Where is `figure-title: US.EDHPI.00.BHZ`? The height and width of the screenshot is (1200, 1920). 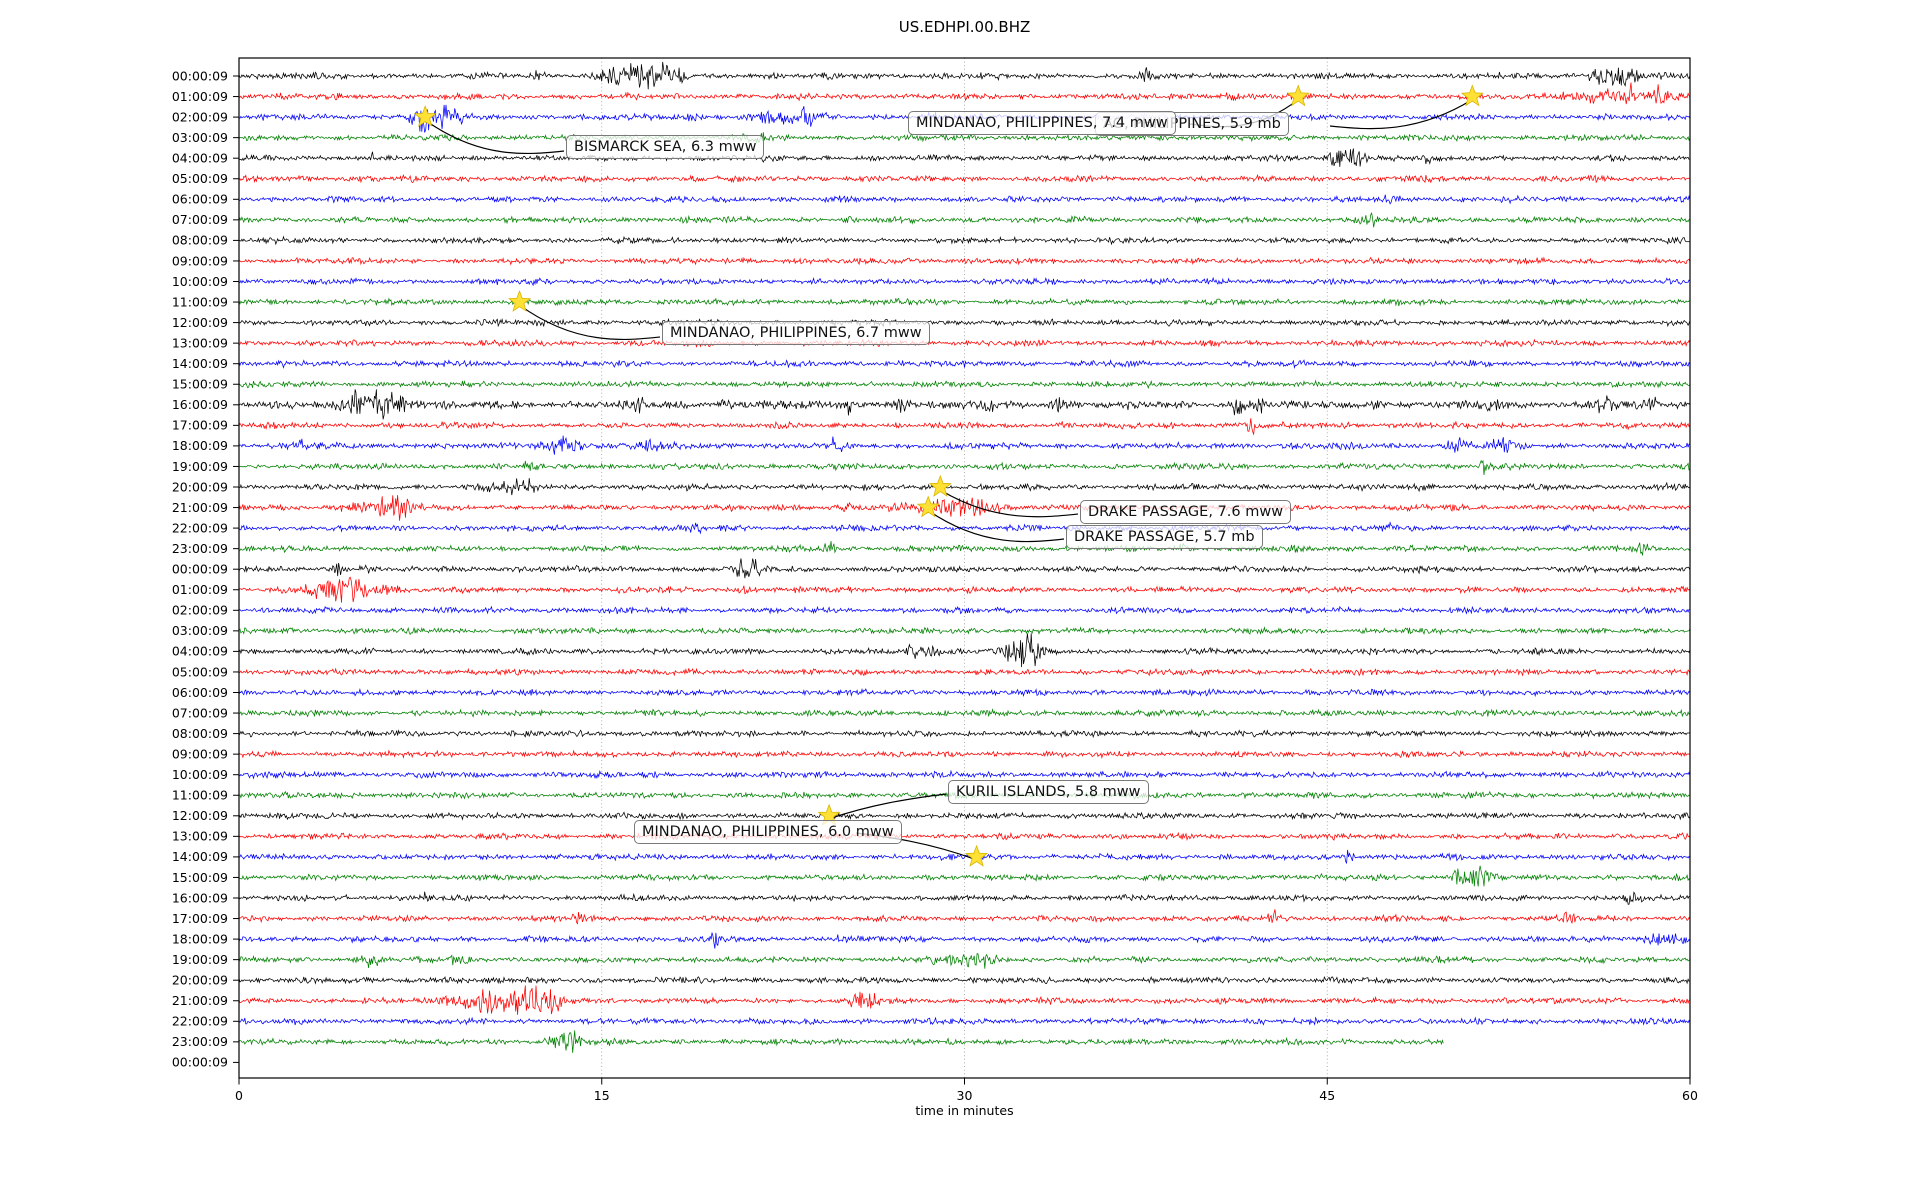
figure-title: US.EDHPI.00.BHZ is located at coordinates (964, 27).